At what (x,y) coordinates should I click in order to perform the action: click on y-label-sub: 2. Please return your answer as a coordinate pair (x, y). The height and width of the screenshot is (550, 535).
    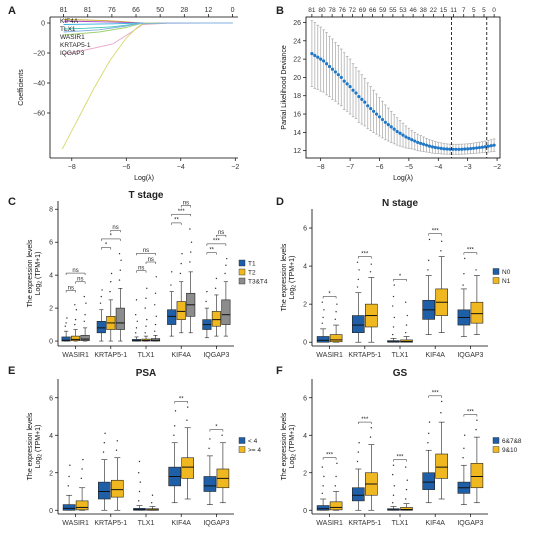
    Looking at the image, I should click on (295, 286).